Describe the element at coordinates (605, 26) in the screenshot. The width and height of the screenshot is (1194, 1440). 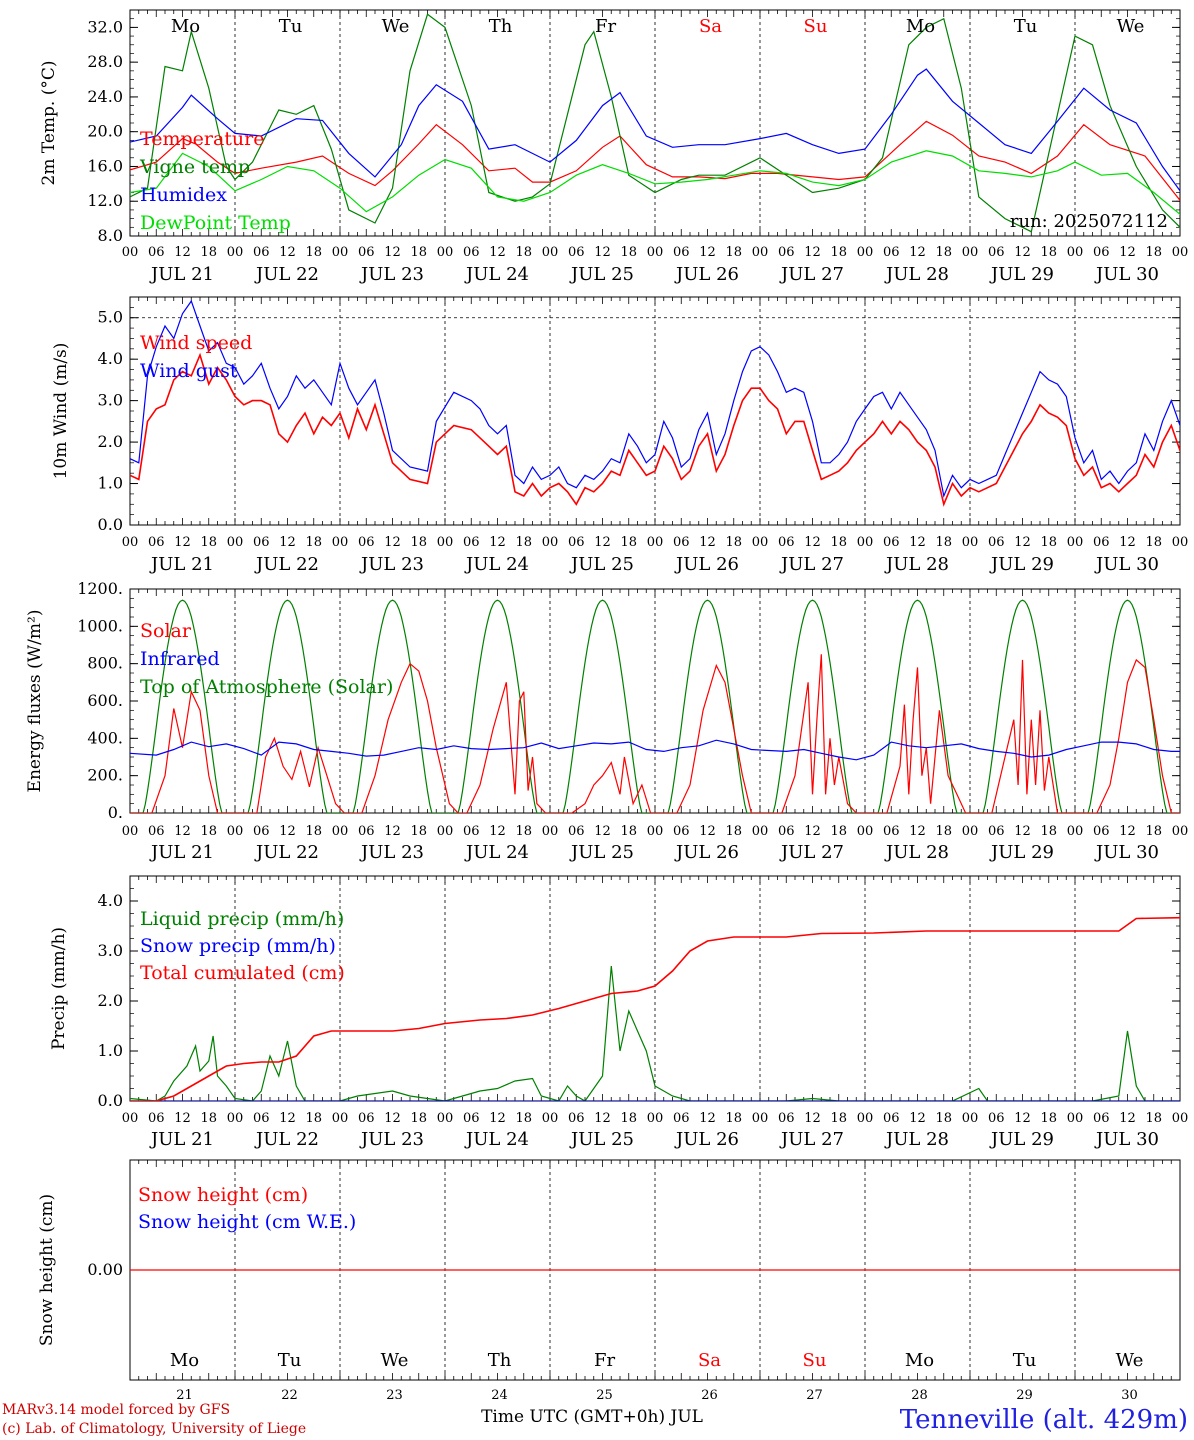
I see `weekday-label: Fr` at that location.